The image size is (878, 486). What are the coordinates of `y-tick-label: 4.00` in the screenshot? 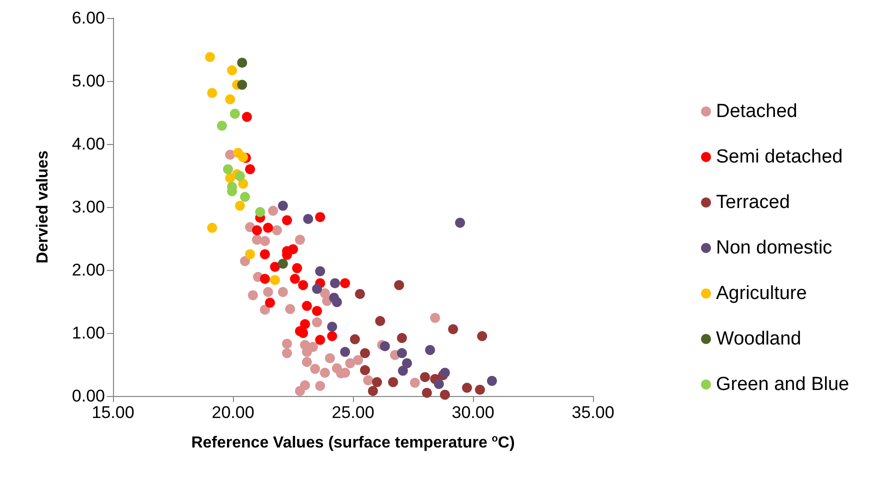 It's located at (88, 144).